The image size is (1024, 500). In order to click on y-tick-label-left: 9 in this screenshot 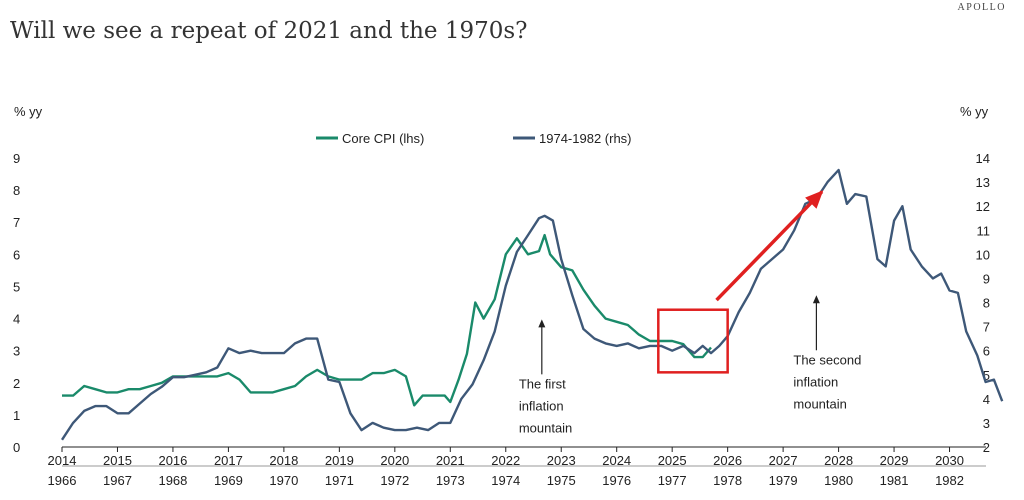, I will do `click(16, 158)`.